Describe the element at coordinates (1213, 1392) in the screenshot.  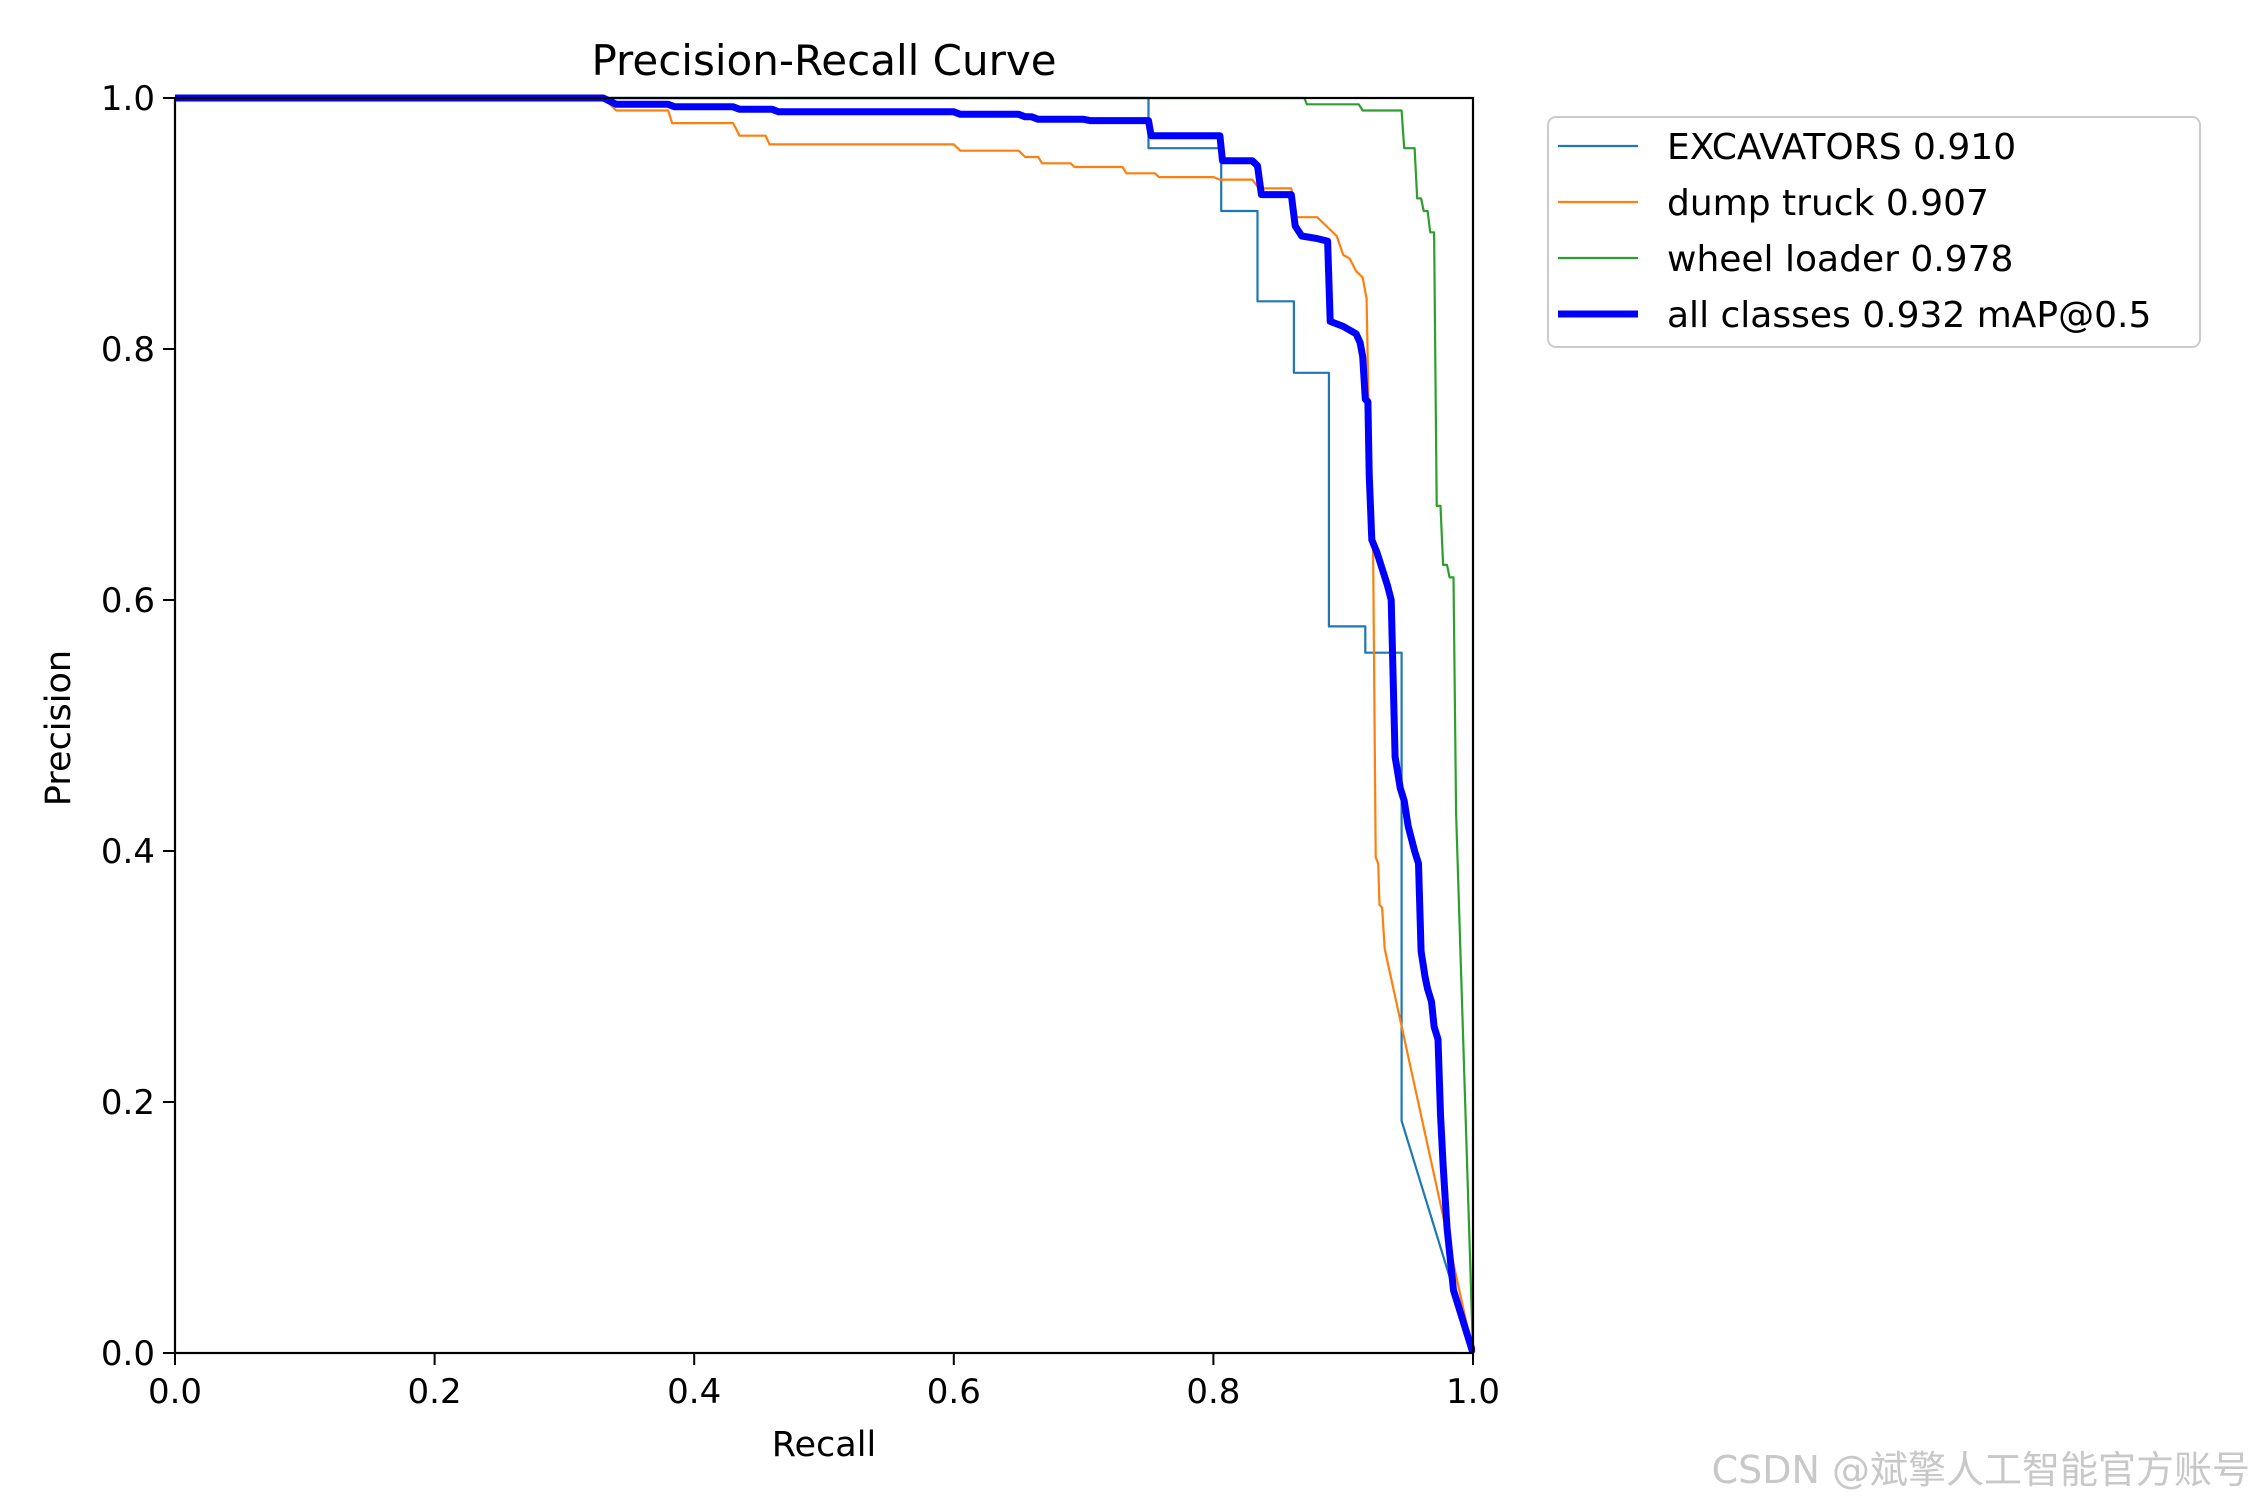
I see `x-tick-label: 0.8` at that location.